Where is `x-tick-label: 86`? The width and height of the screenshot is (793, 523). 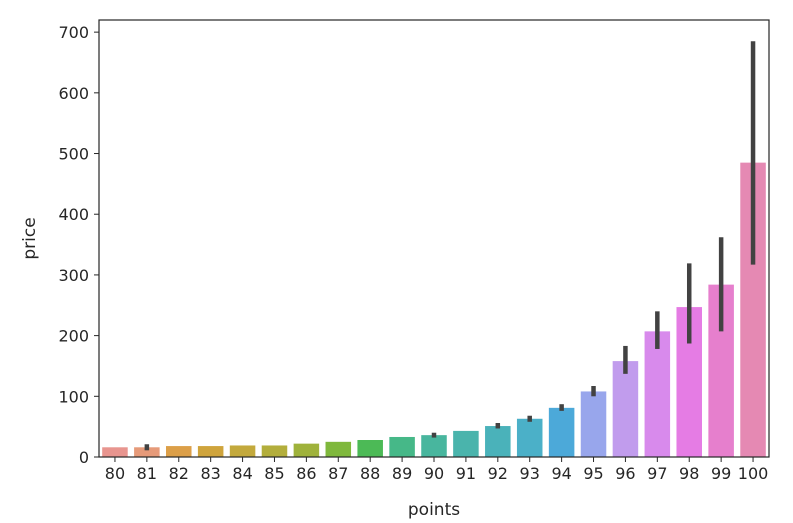 x-tick-label: 86 is located at coordinates (306, 473).